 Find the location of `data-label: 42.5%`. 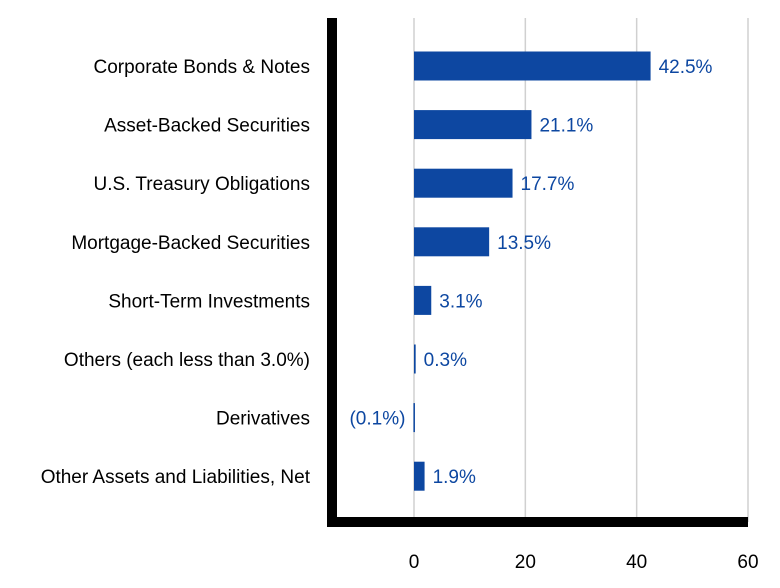

data-label: 42.5% is located at coordinates (686, 67).